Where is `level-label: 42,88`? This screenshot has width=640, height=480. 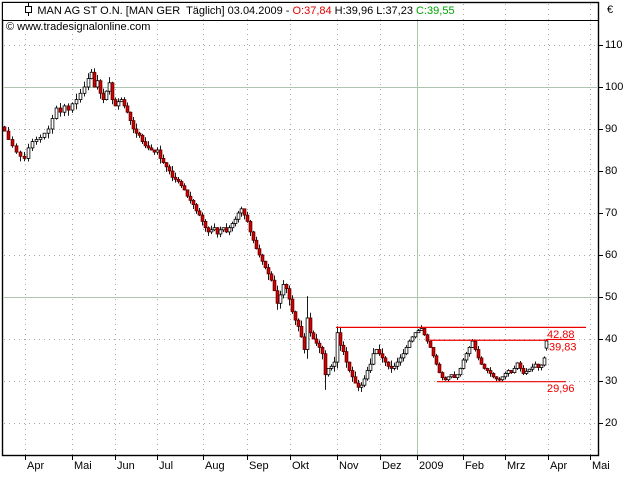
level-label: 42,88 is located at coordinates (561, 335).